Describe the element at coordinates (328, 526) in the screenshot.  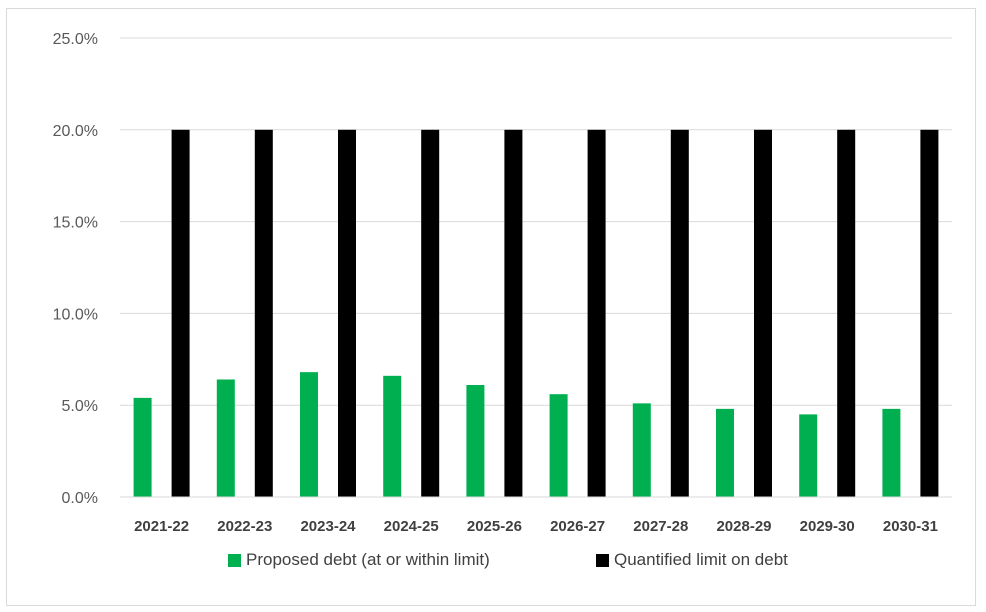
I see `x-tick-label: 2023-24` at that location.